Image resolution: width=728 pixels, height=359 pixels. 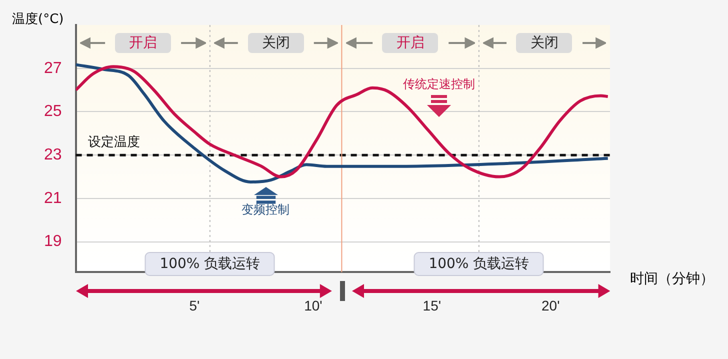 What do you see at coordinates (266, 209) in the screenshot?
I see `series-label: 变频控制` at bounding box center [266, 209].